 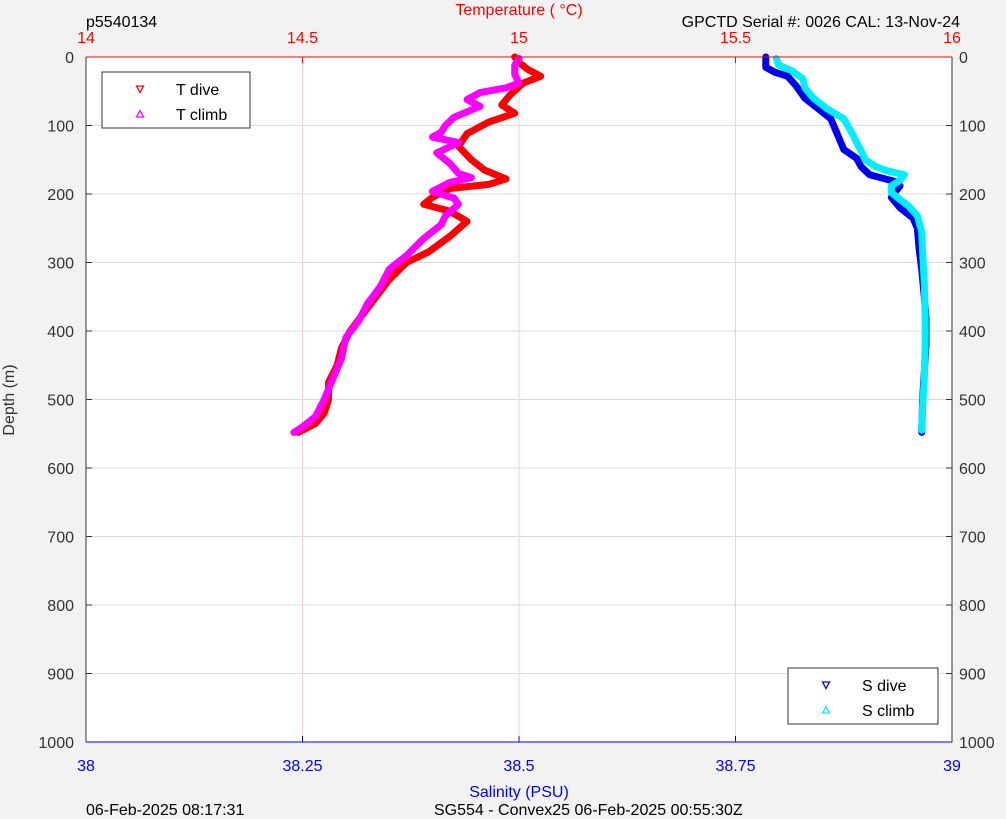 What do you see at coordinates (888, 711) in the screenshot?
I see `legend-label-s-climb: S climb` at bounding box center [888, 711].